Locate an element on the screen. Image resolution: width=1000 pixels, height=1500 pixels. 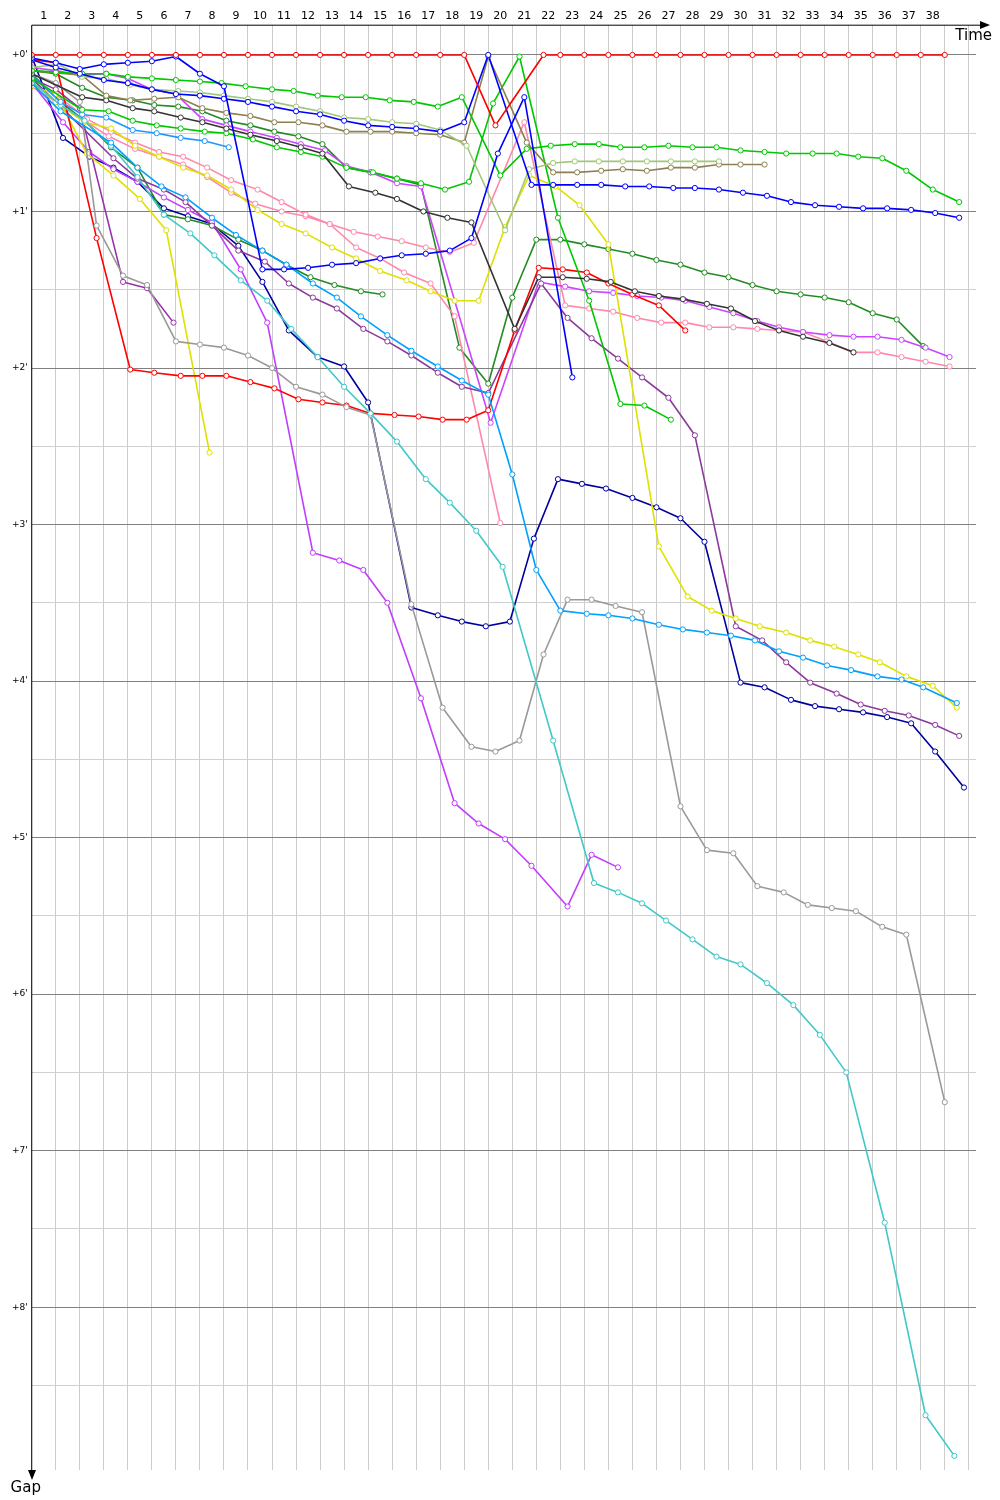
x-tick-label: 12 is located at coordinates (308, 16).